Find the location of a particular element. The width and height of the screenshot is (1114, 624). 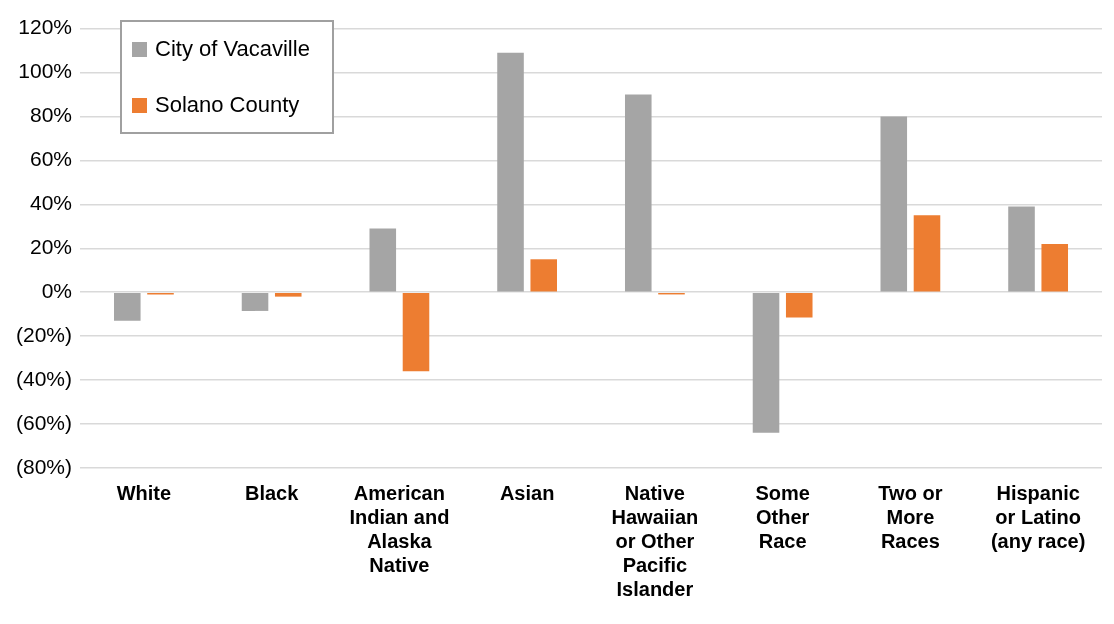

y-tick-label: (20%) is located at coordinates (44, 334).